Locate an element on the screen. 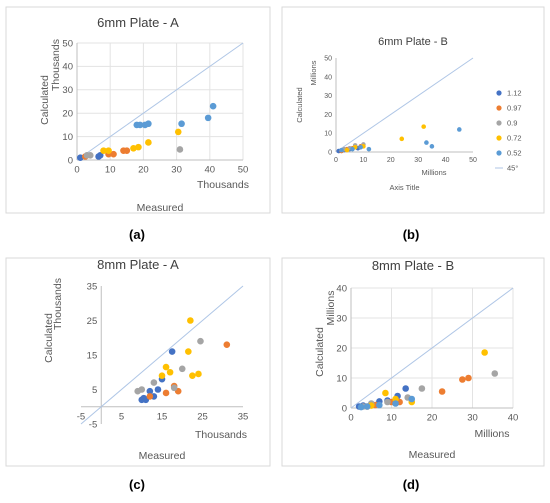 The image size is (550, 503). panel-caption: (b) is located at coordinates (411, 234).